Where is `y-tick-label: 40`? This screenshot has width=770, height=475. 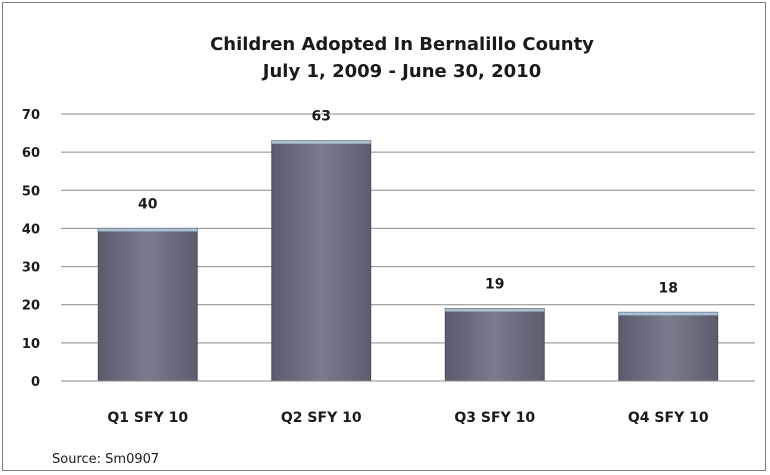
y-tick-label: 40 is located at coordinates (31, 229).